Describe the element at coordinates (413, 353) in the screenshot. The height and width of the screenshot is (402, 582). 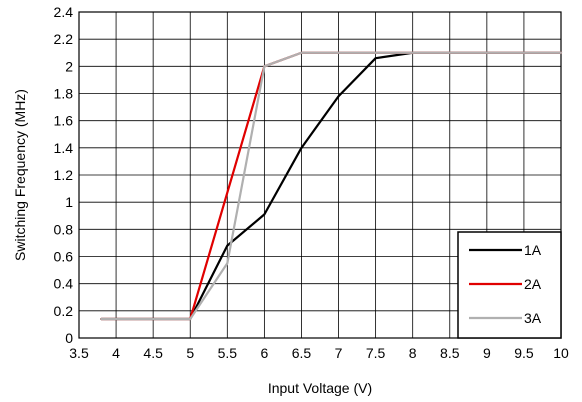
I see `x-tick-label: 8` at that location.